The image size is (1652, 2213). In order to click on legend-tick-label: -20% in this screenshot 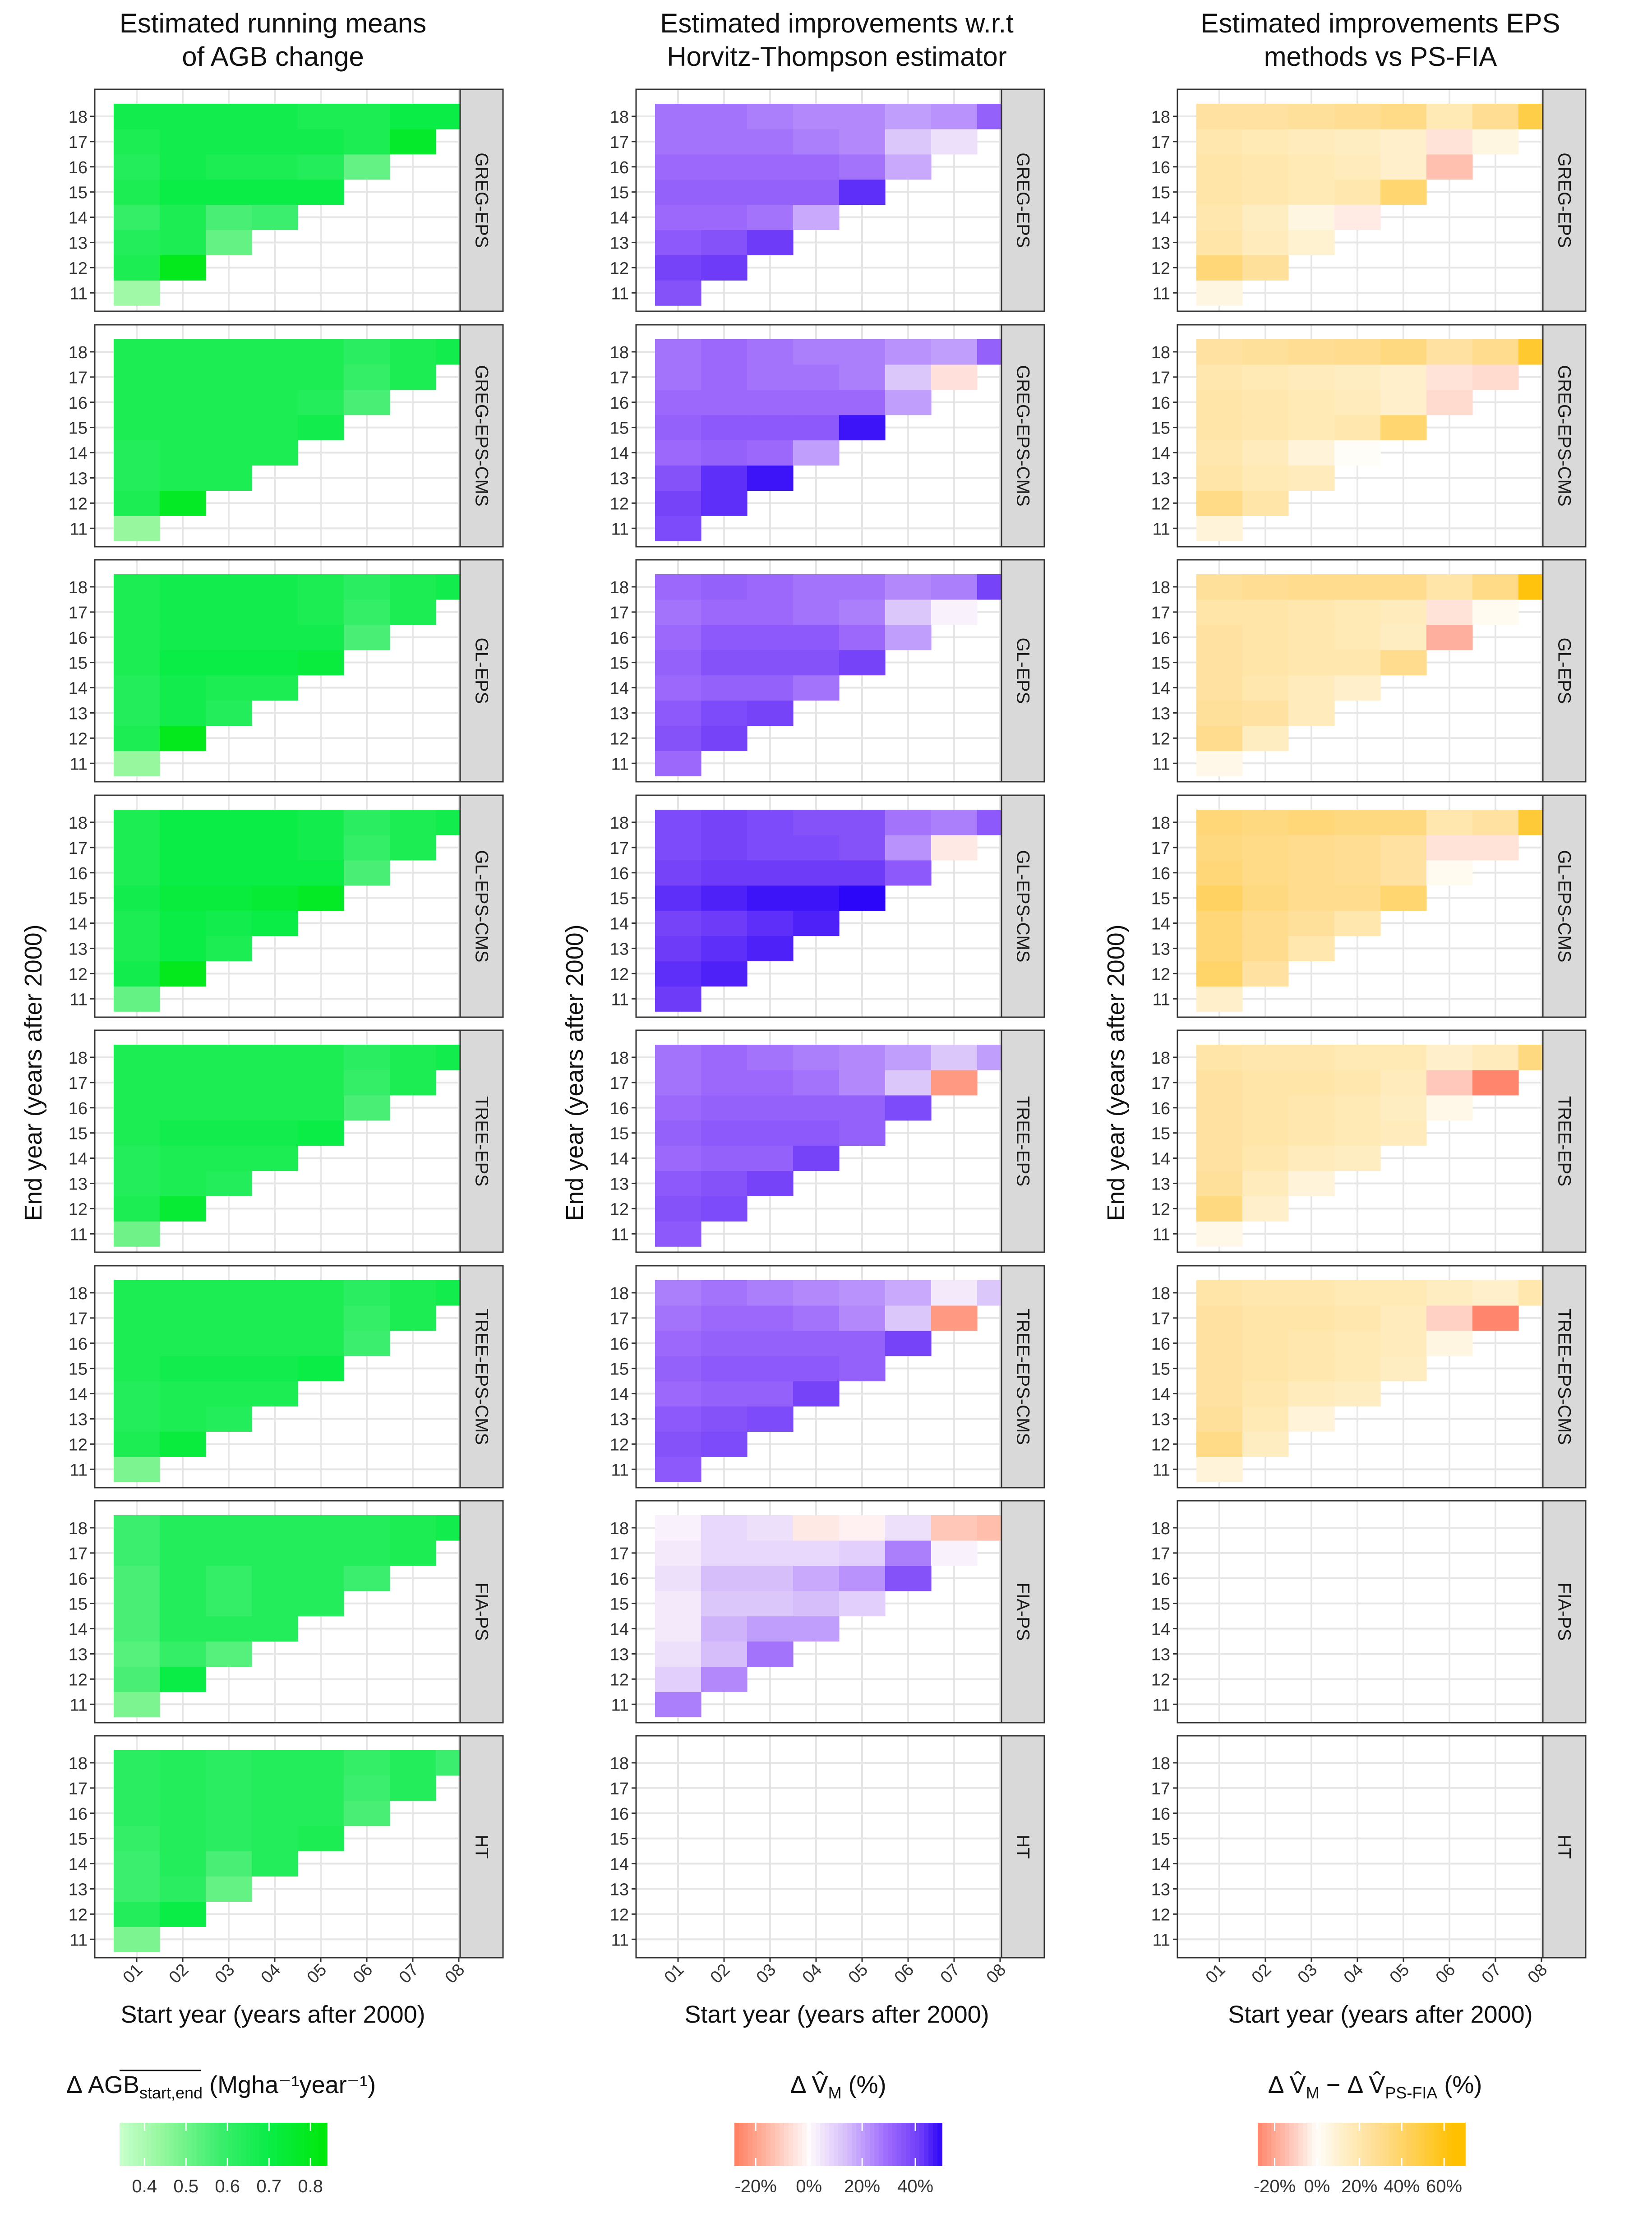, I will do `click(1275, 2186)`.